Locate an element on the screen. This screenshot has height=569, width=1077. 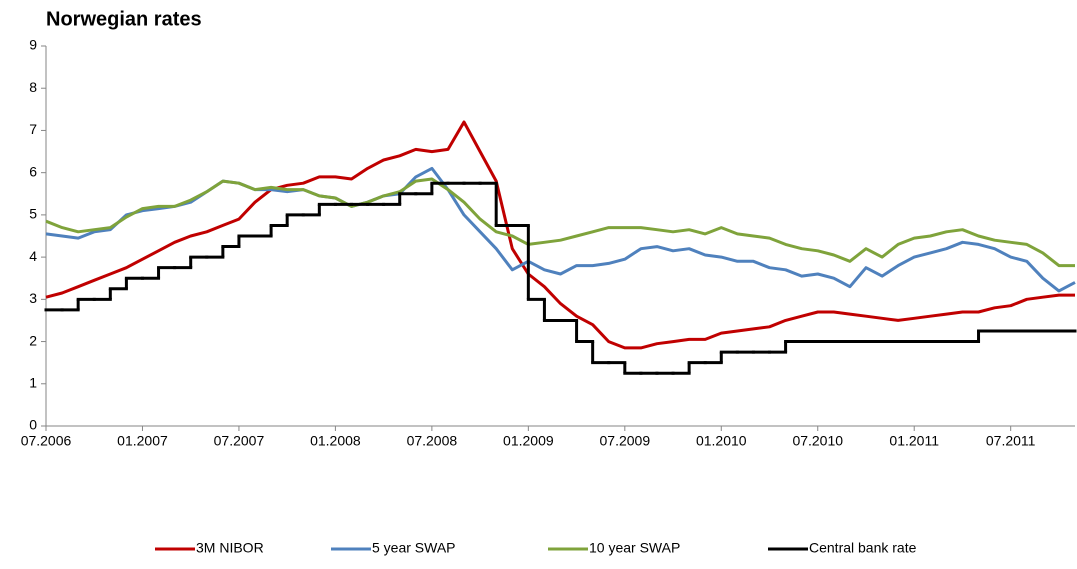
x-tick-label: 01.2007 is located at coordinates (142, 441).